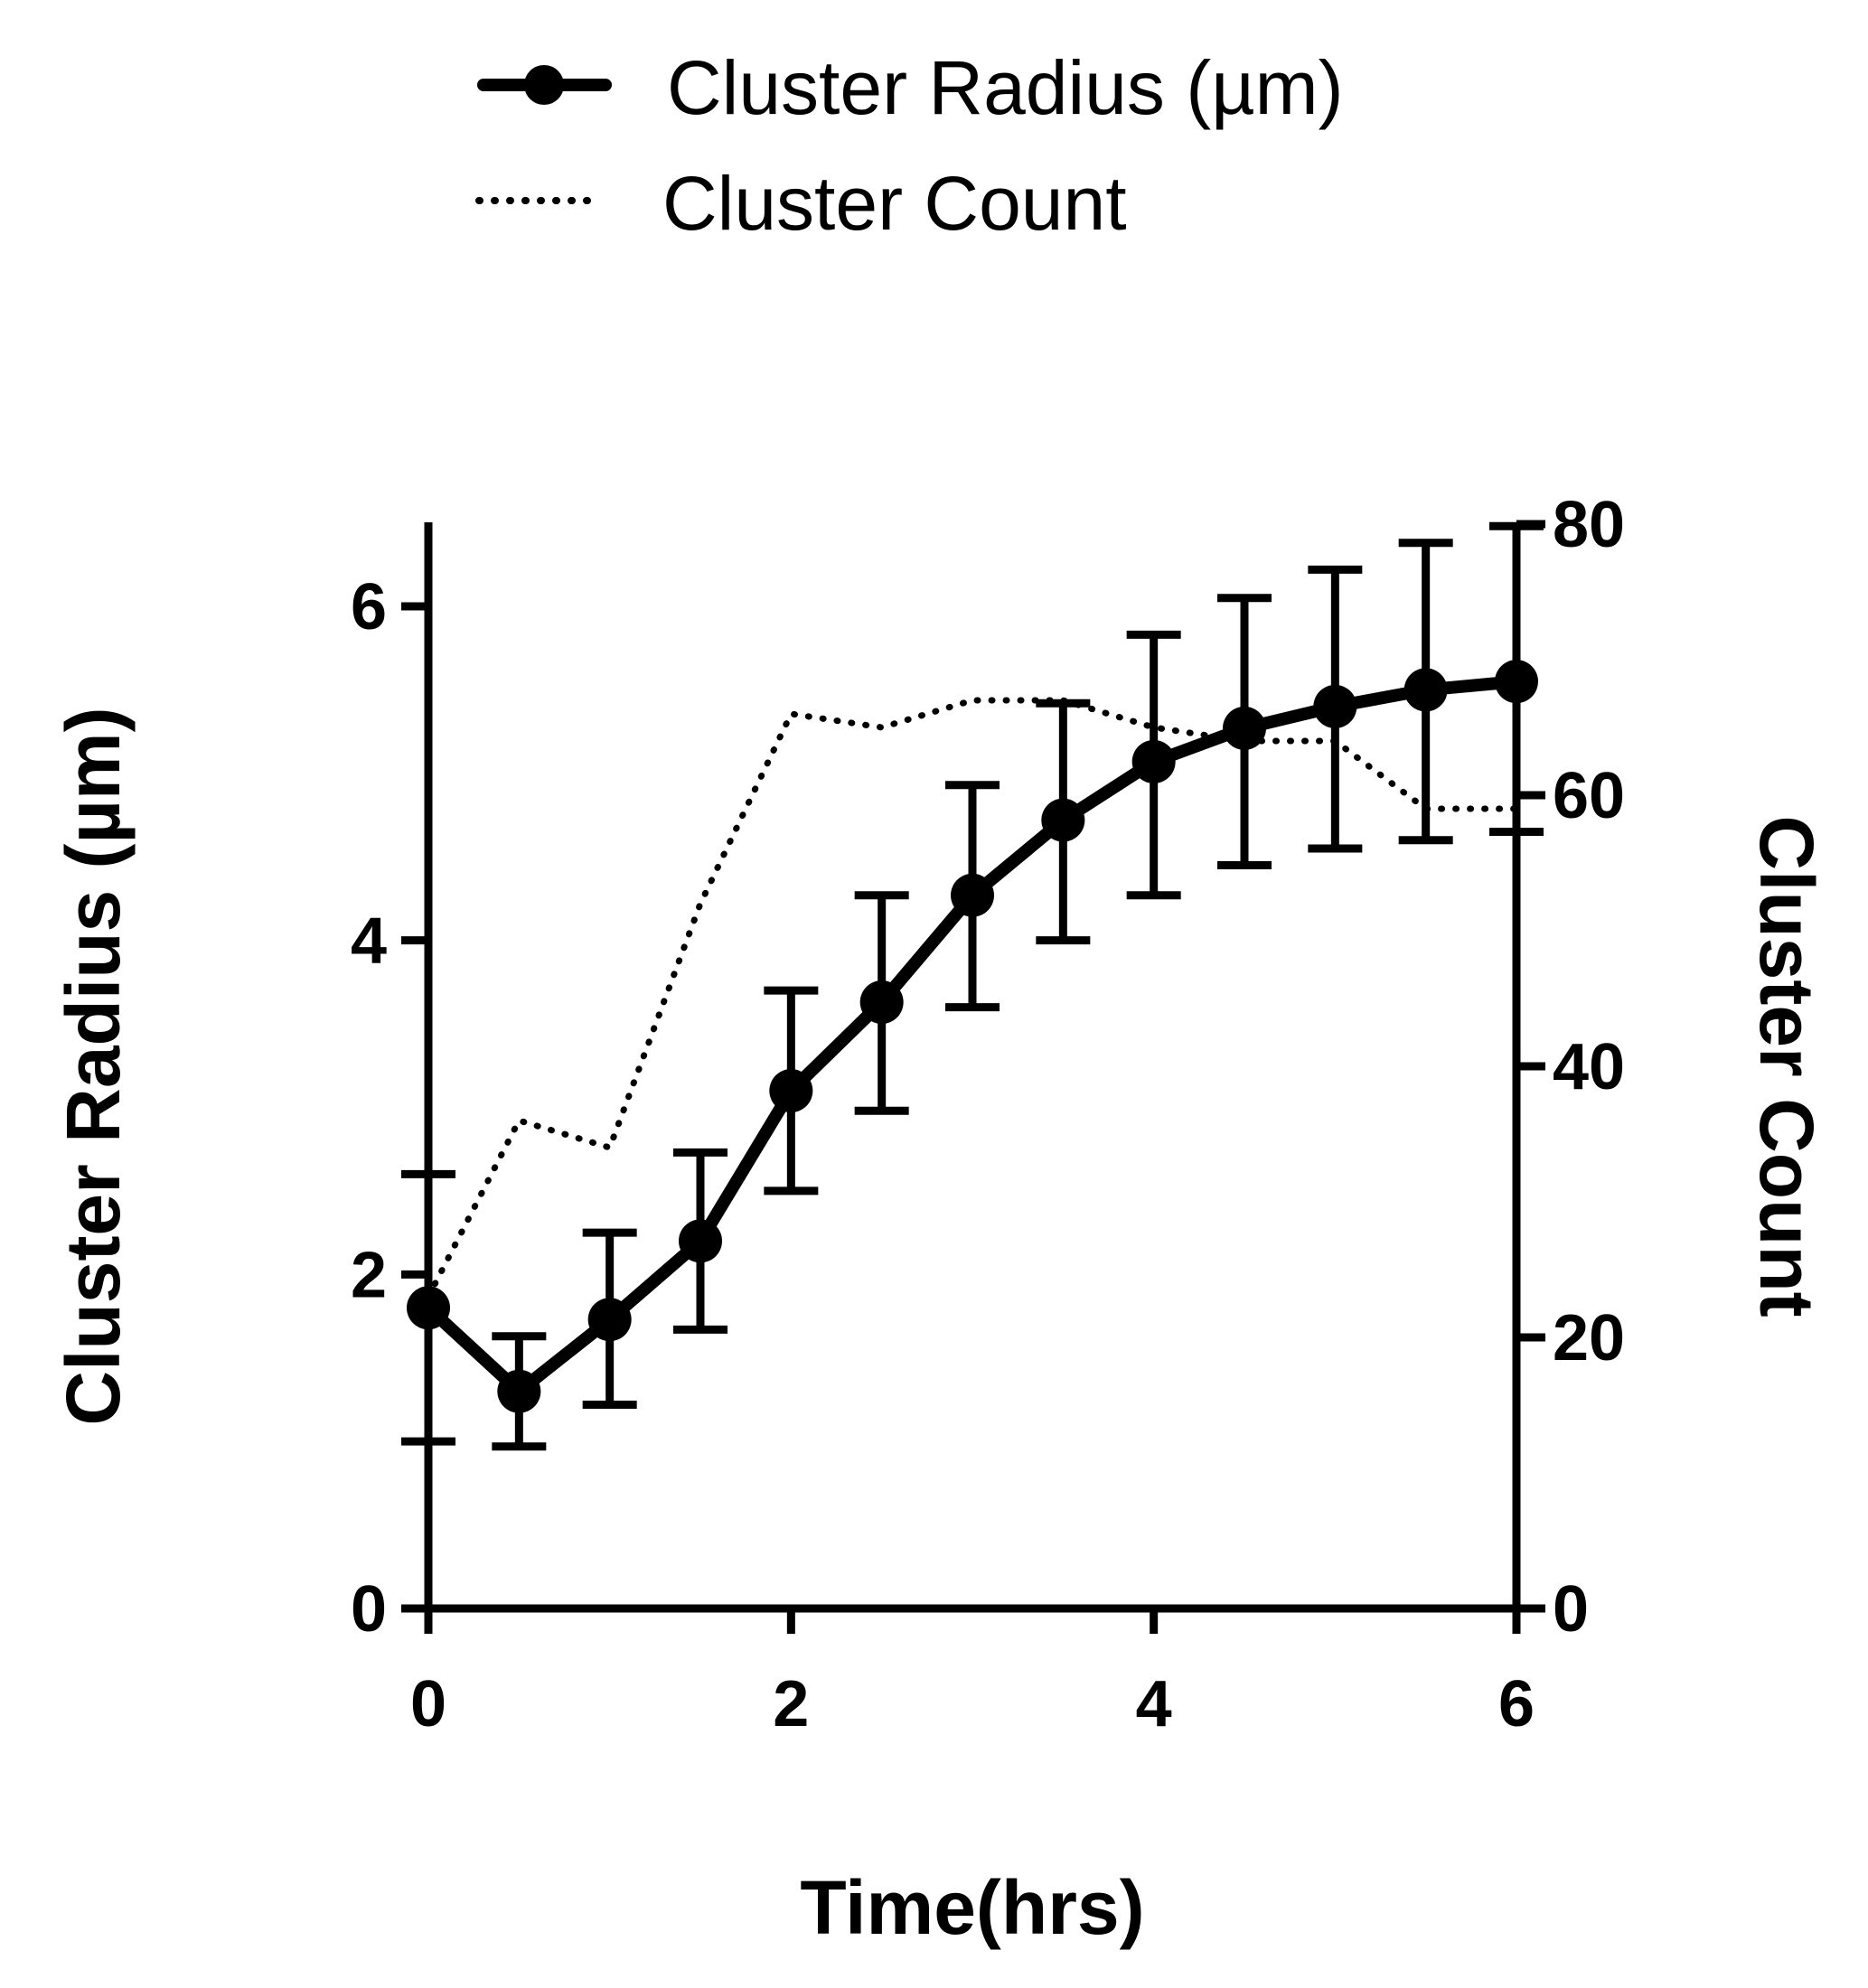 The image size is (1868, 1988). What do you see at coordinates (369, 607) in the screenshot?
I see `y-tick-label-3: 6` at bounding box center [369, 607].